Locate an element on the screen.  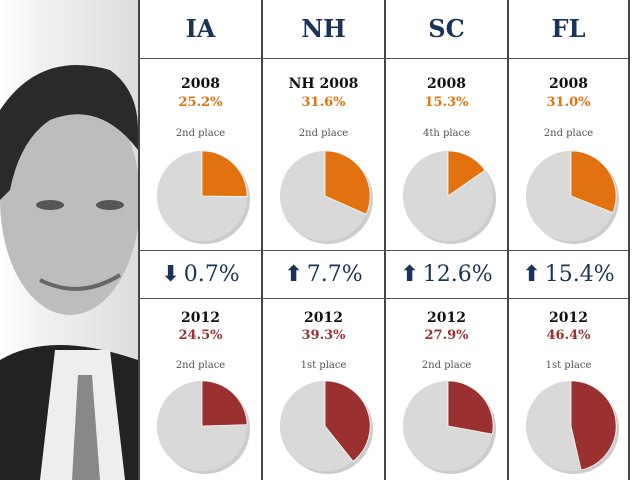
change-text: 15.4% is located at coordinates (579, 274).